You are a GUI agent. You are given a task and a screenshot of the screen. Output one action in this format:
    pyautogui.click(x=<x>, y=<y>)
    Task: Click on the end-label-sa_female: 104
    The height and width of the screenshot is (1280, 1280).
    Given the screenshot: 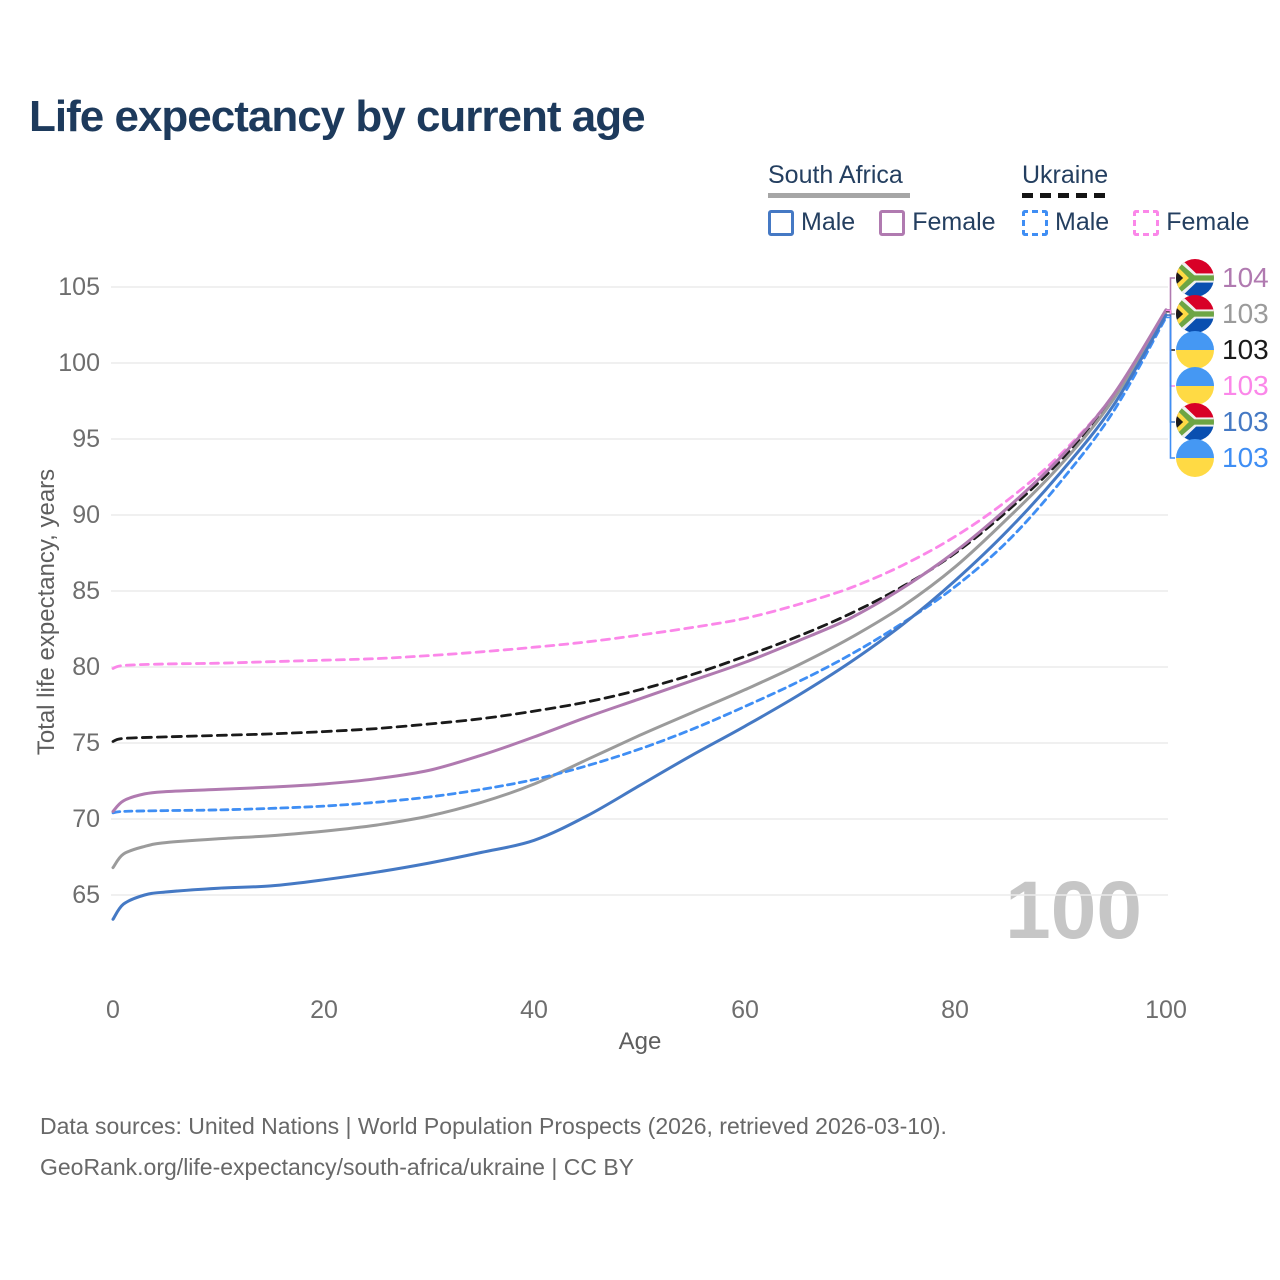 What is the action you would take?
    pyautogui.click(x=1222, y=278)
    